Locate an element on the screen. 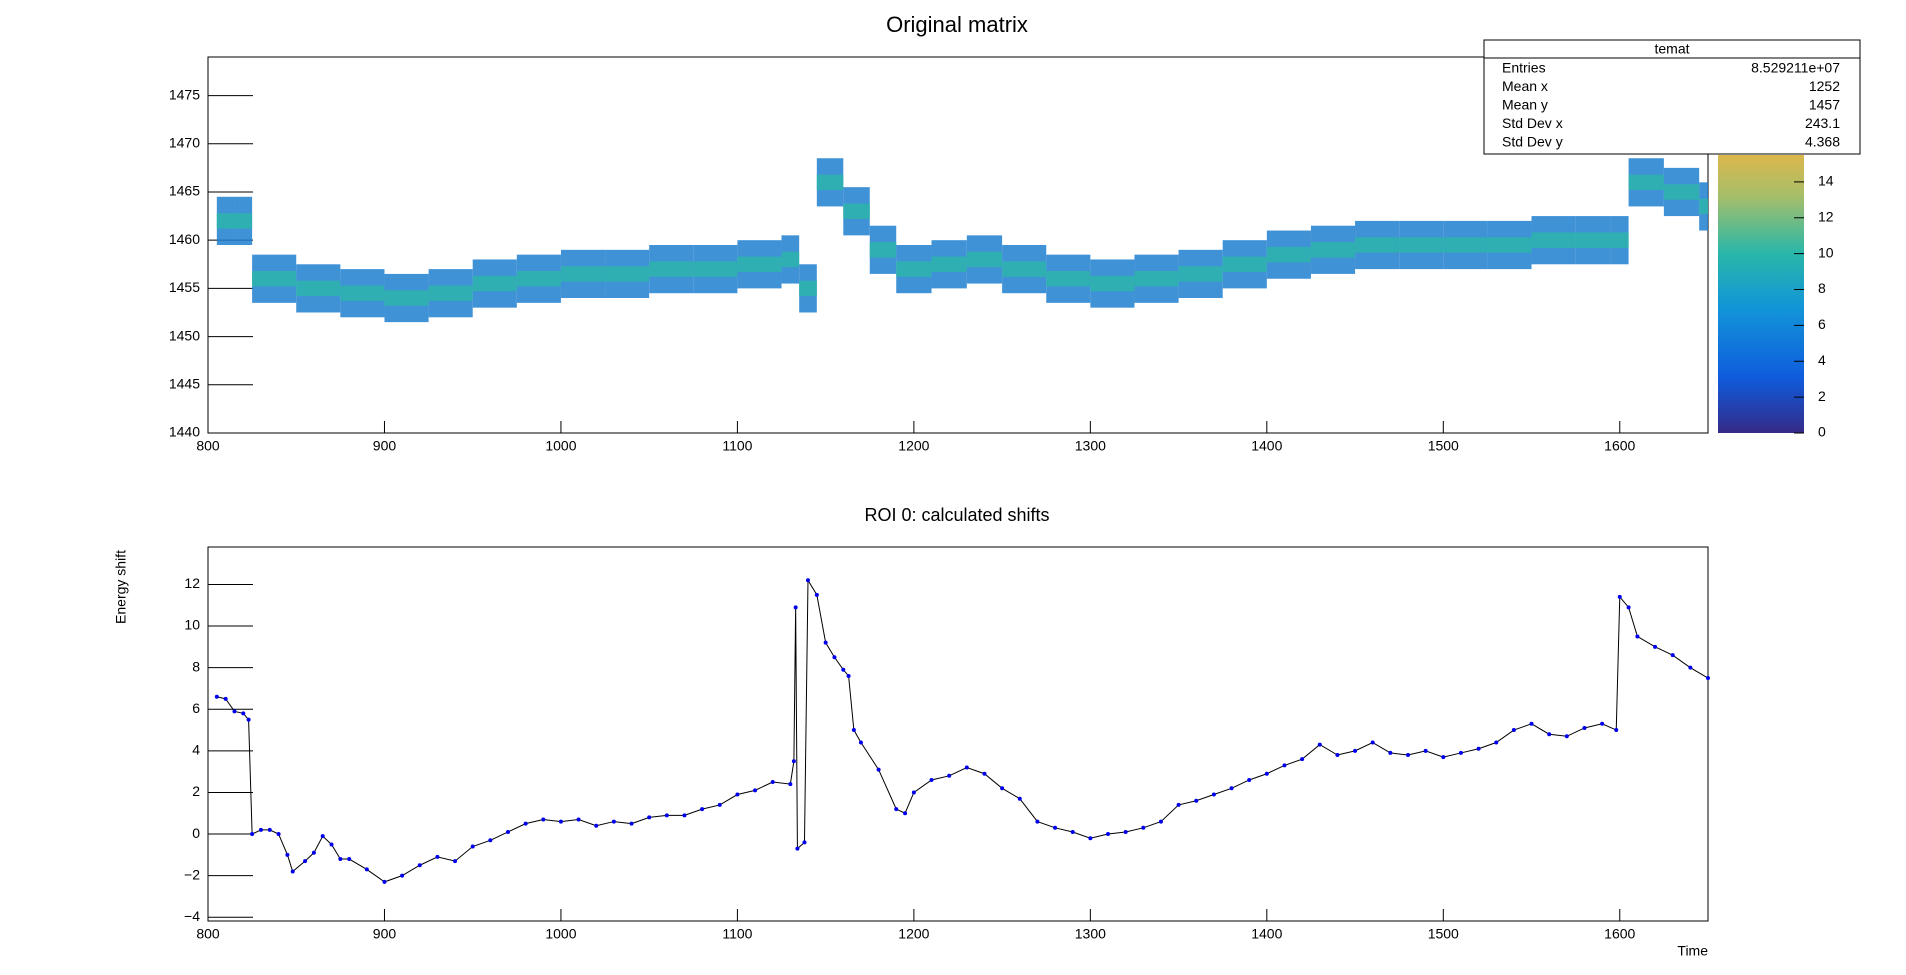  y-tick-label: −4 is located at coordinates (192, 916).